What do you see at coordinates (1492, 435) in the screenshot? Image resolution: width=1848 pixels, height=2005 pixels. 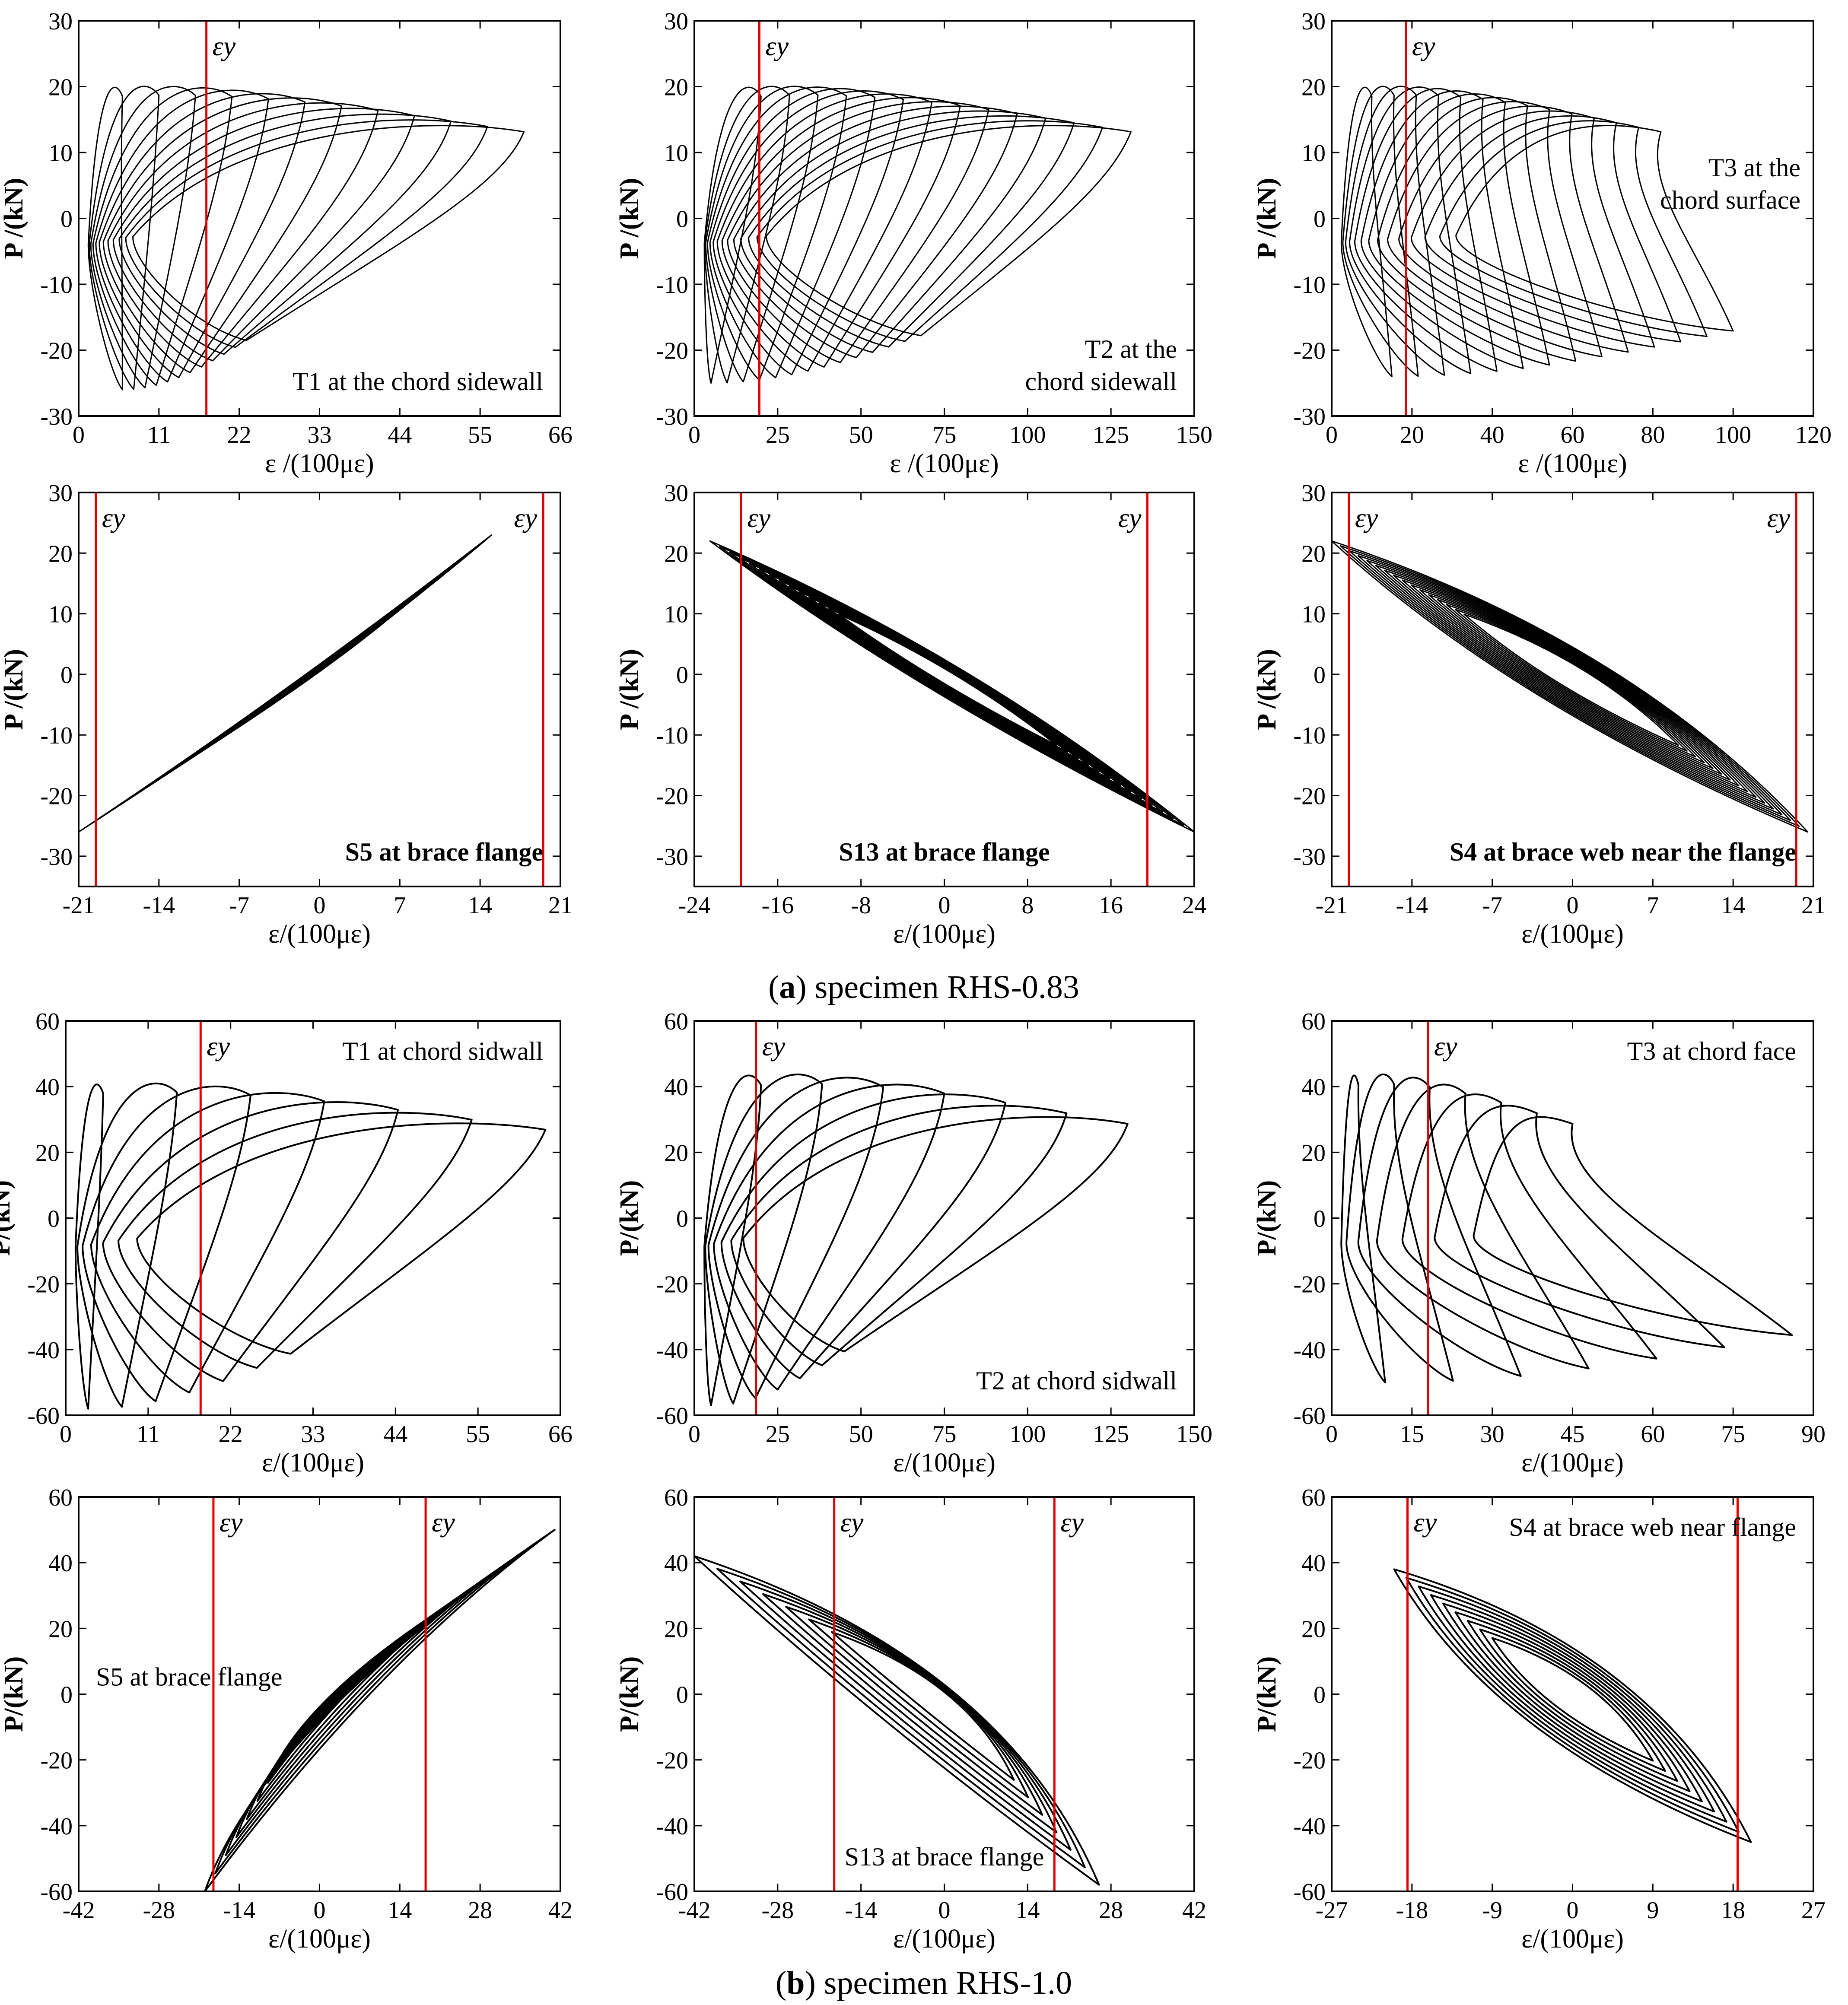 I see `x-tick-label: 40` at bounding box center [1492, 435].